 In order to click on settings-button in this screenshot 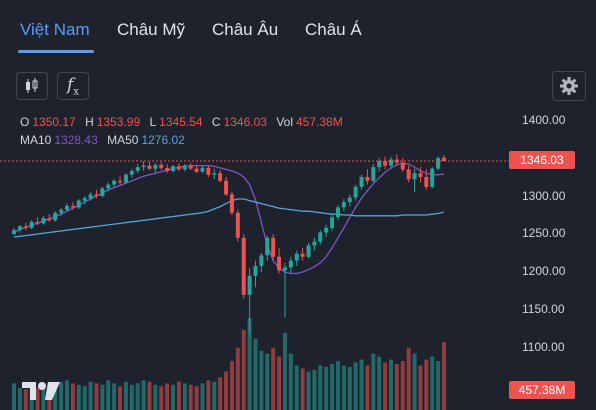, I will do `click(569, 86)`.